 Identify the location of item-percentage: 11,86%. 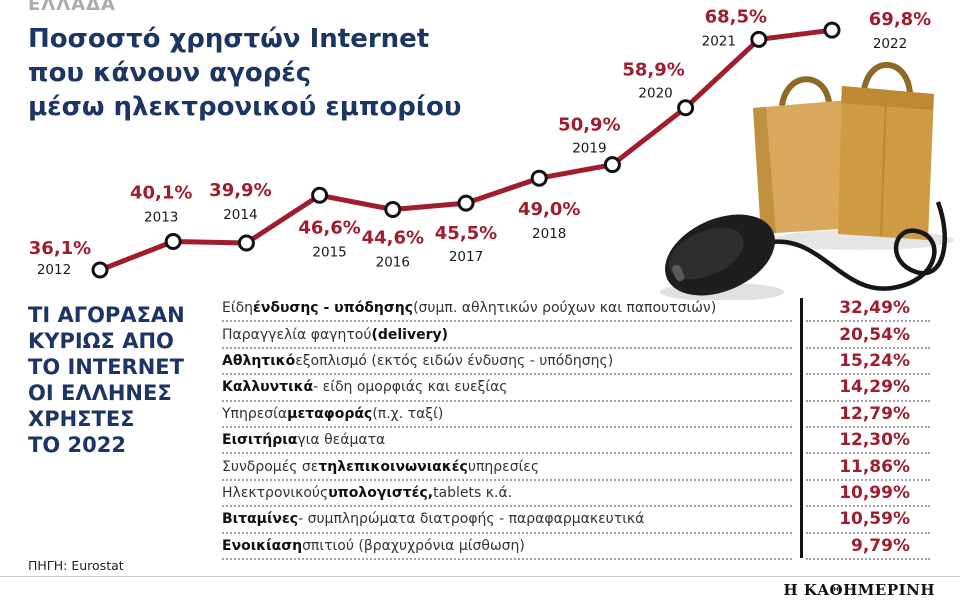
(868, 467).